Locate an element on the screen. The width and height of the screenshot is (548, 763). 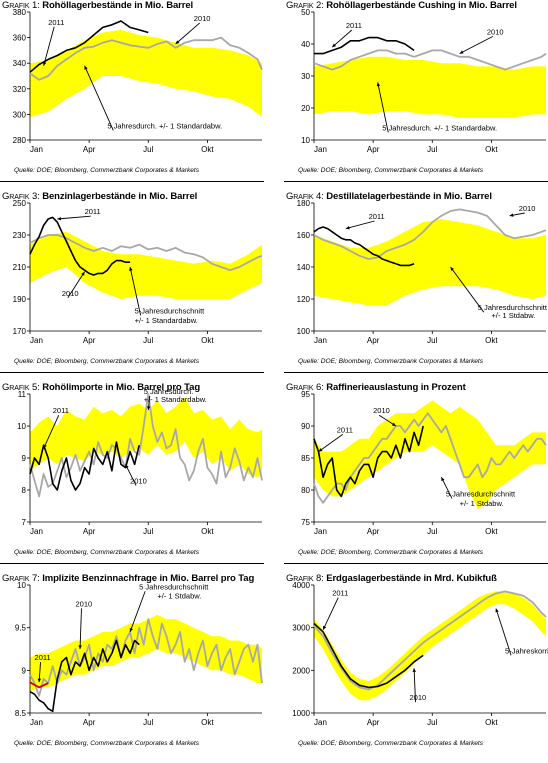
y-tick-label: 100 is located at coordinates (304, 331).